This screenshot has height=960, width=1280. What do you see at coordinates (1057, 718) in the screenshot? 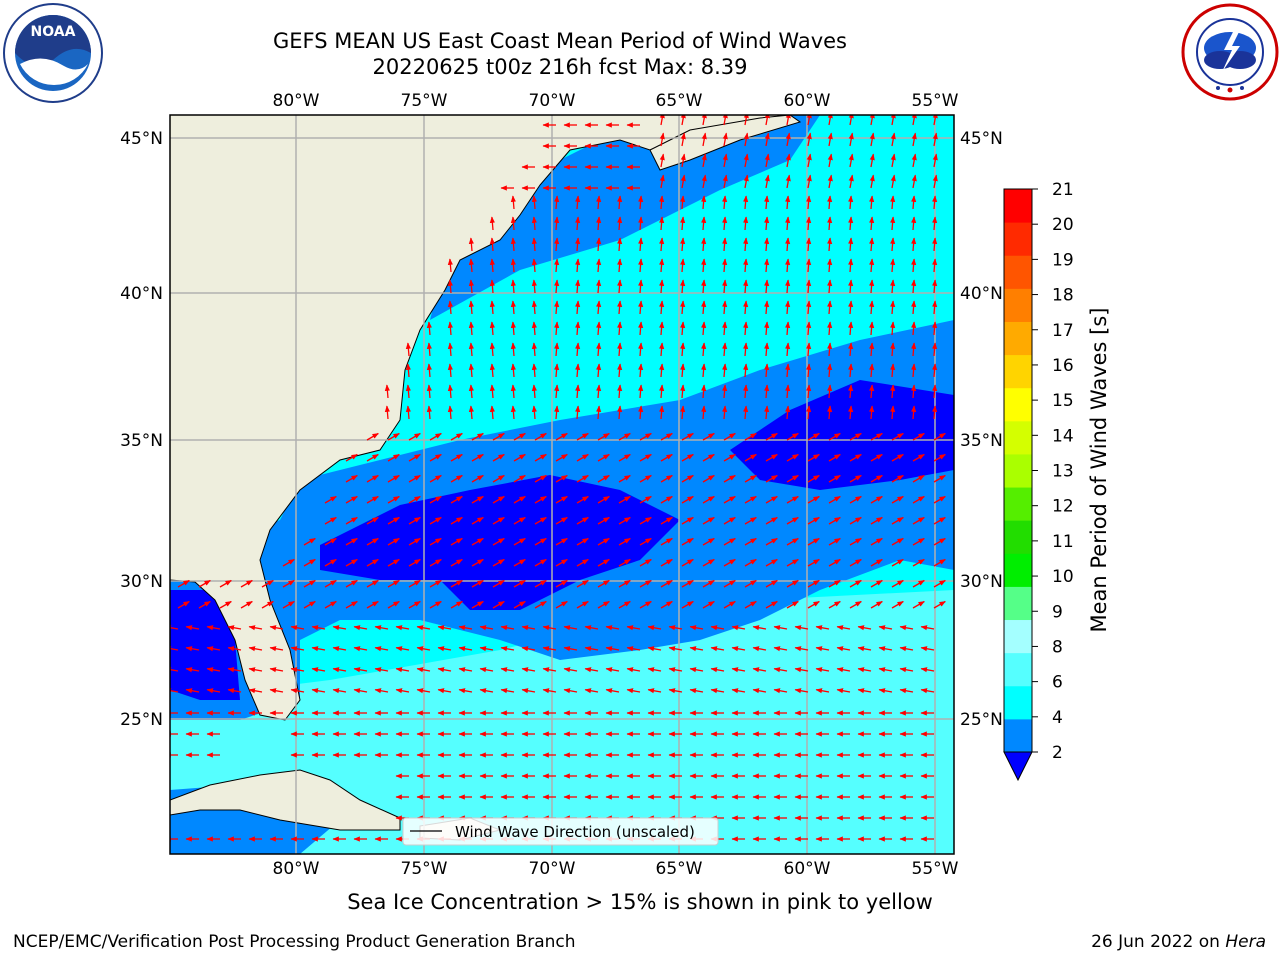
I see `colorbar-tick-label: 4` at bounding box center [1057, 718].